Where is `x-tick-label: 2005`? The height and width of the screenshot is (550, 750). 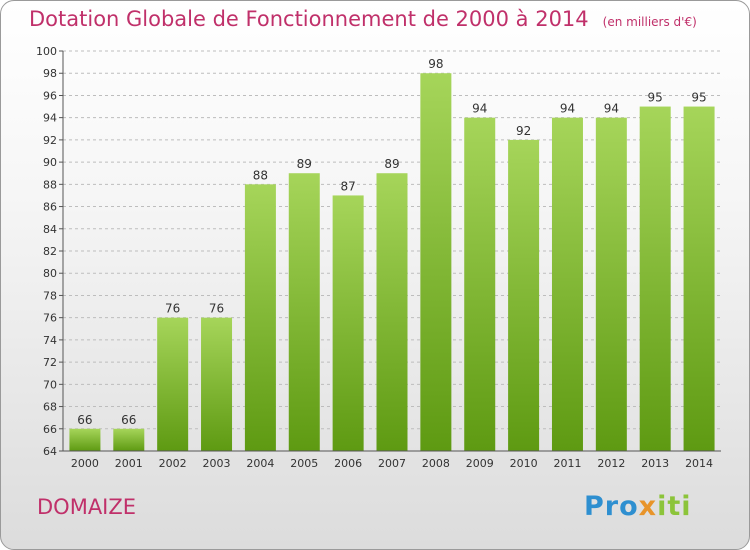 x-tick-label: 2005 is located at coordinates (304, 463).